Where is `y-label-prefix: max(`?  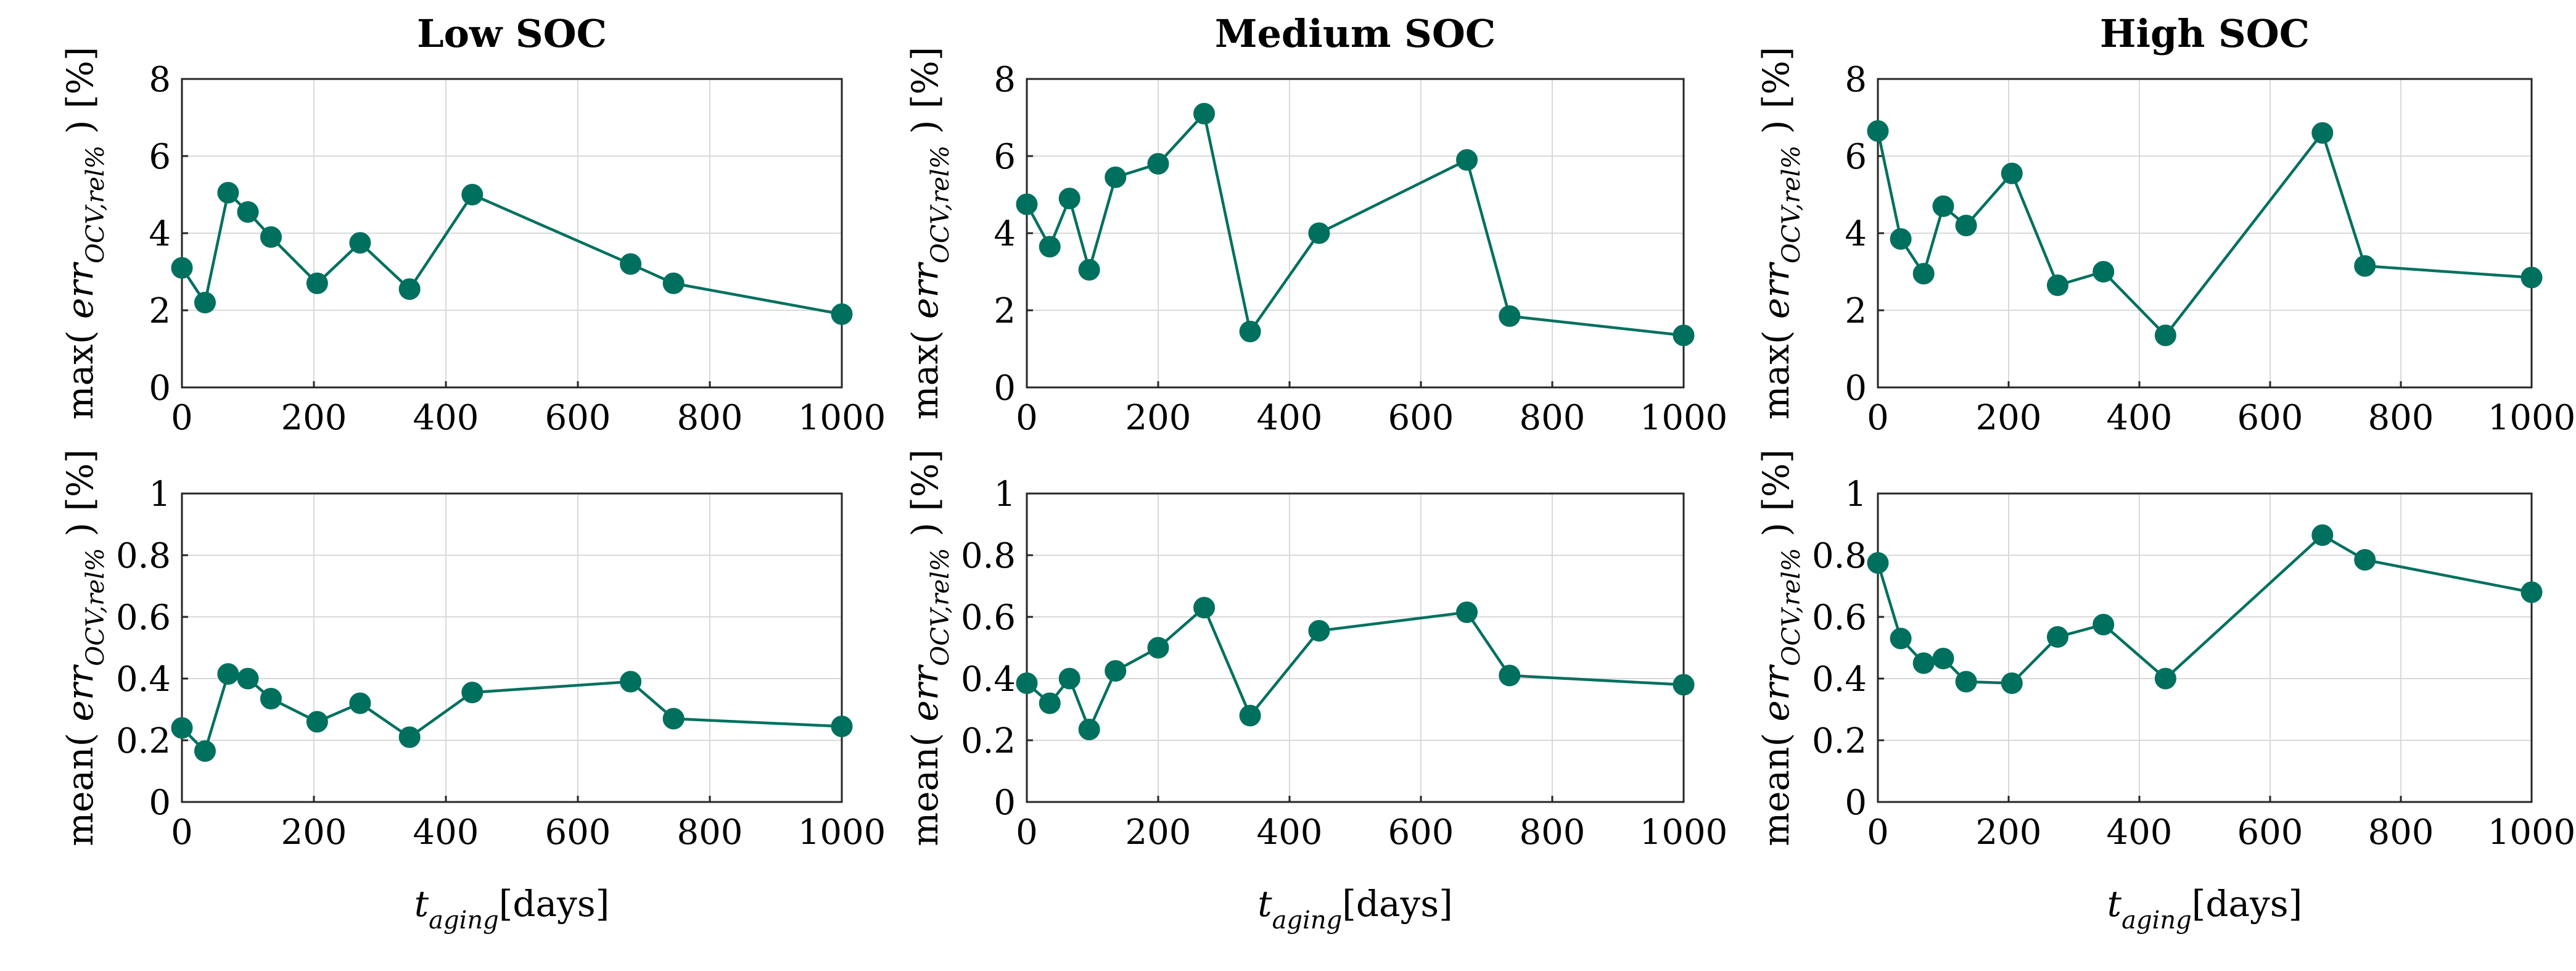 y-label-prefix: max( is located at coordinates (1776, 369).